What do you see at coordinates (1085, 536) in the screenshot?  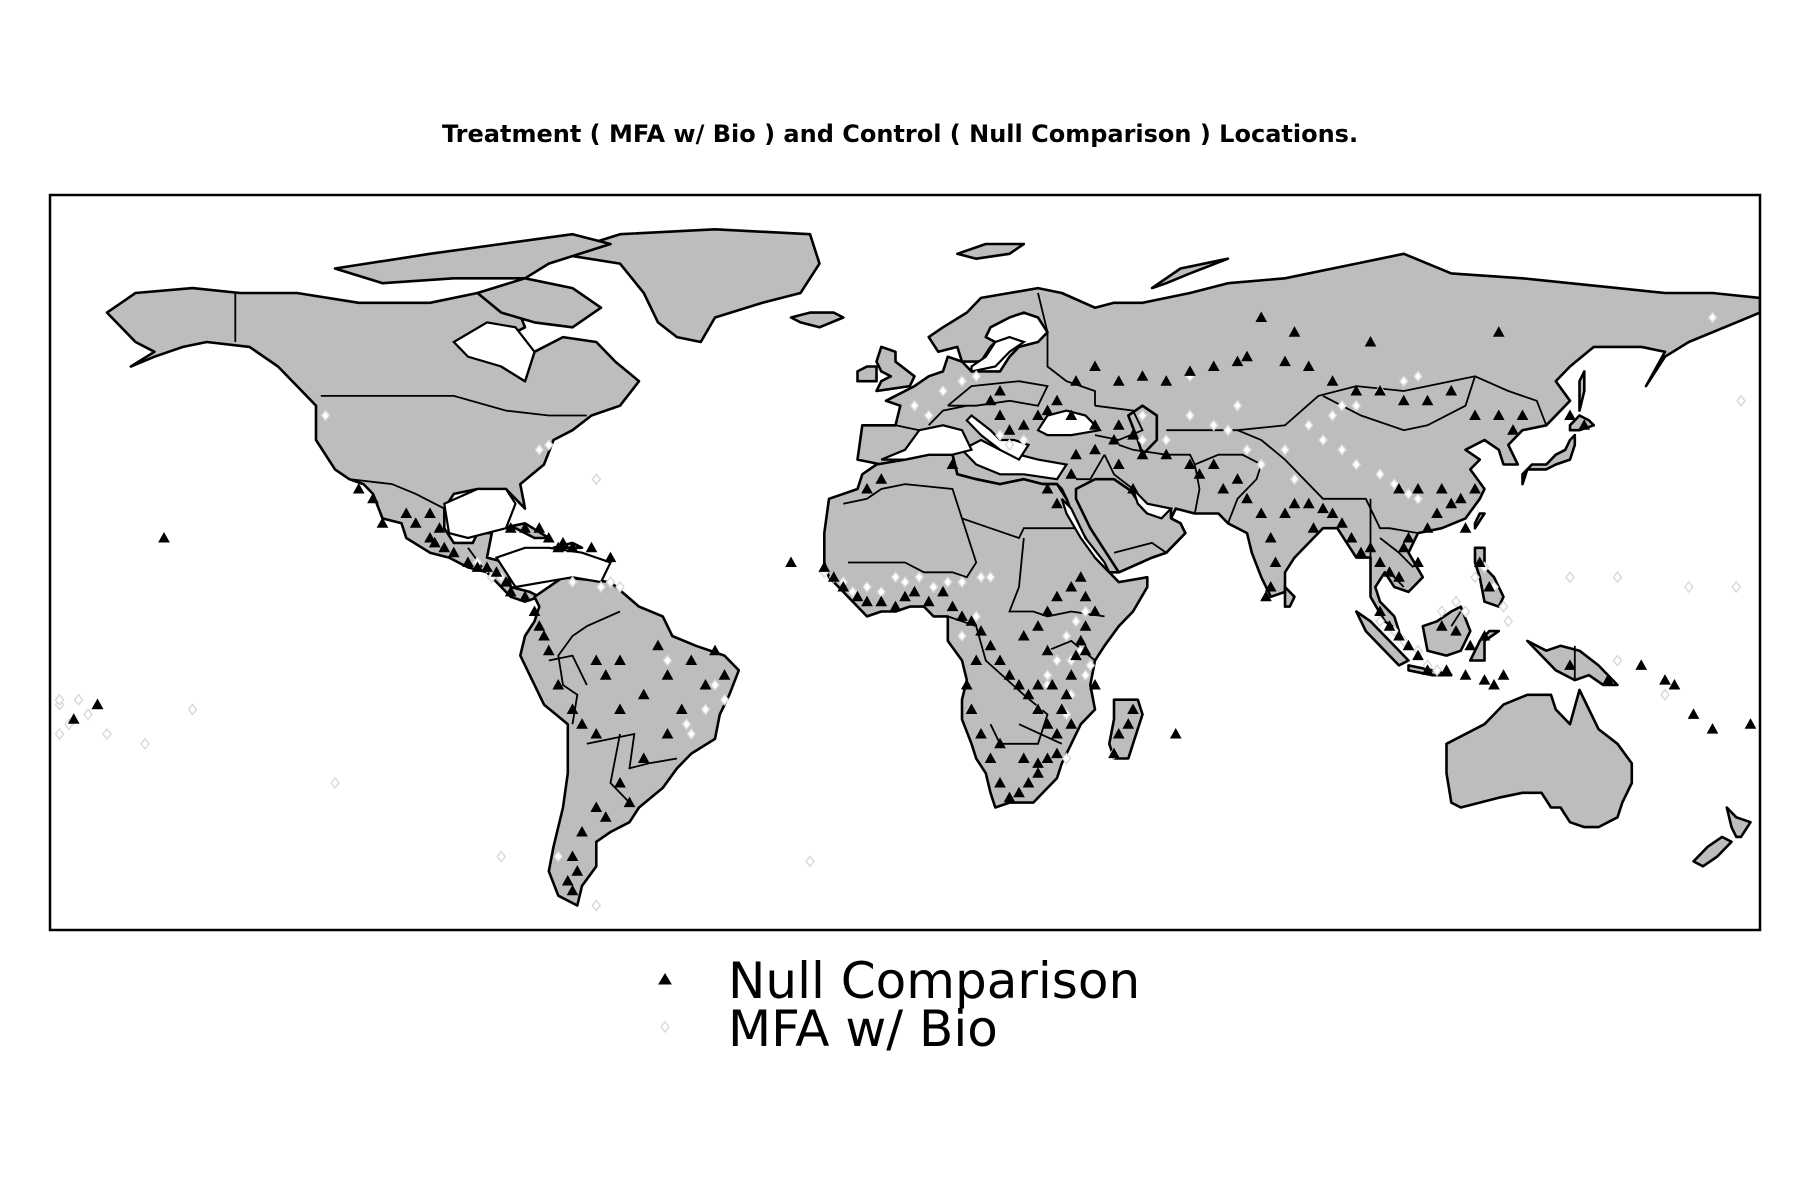 I see `water-red-sea` at bounding box center [1085, 536].